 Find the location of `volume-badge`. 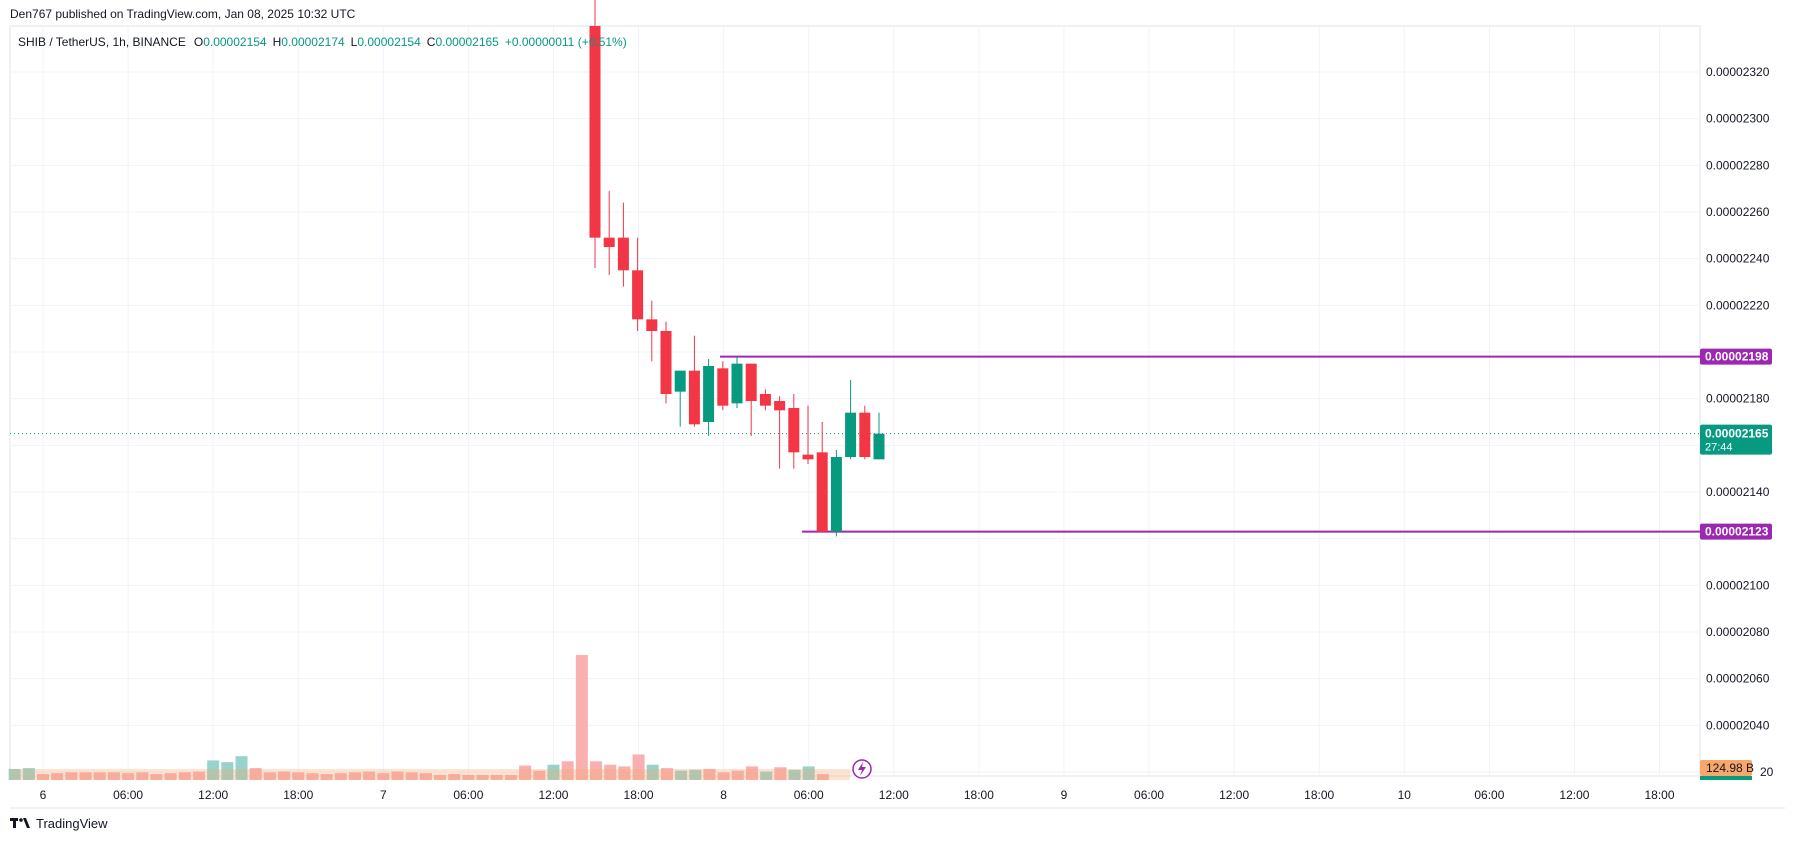

volume-badge is located at coordinates (1726, 768).